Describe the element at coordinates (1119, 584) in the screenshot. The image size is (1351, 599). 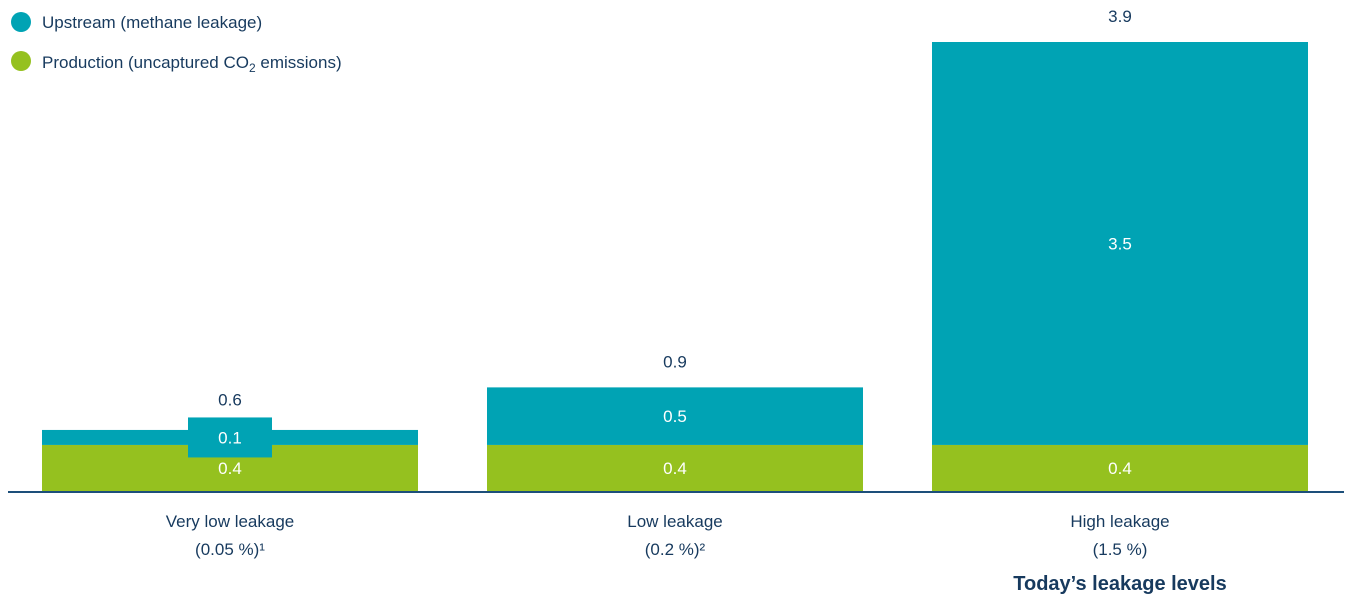
I see `annotation-todays-leakage: Today’s leakage levels` at that location.